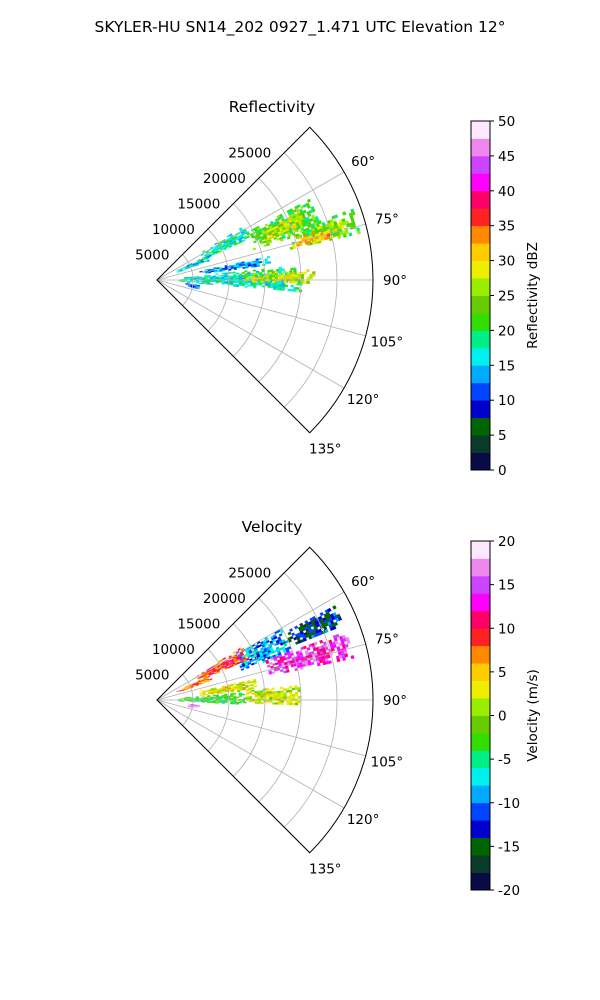 The image size is (600, 1000). I want to click on range-tick-label: 15000, so click(198, 625).